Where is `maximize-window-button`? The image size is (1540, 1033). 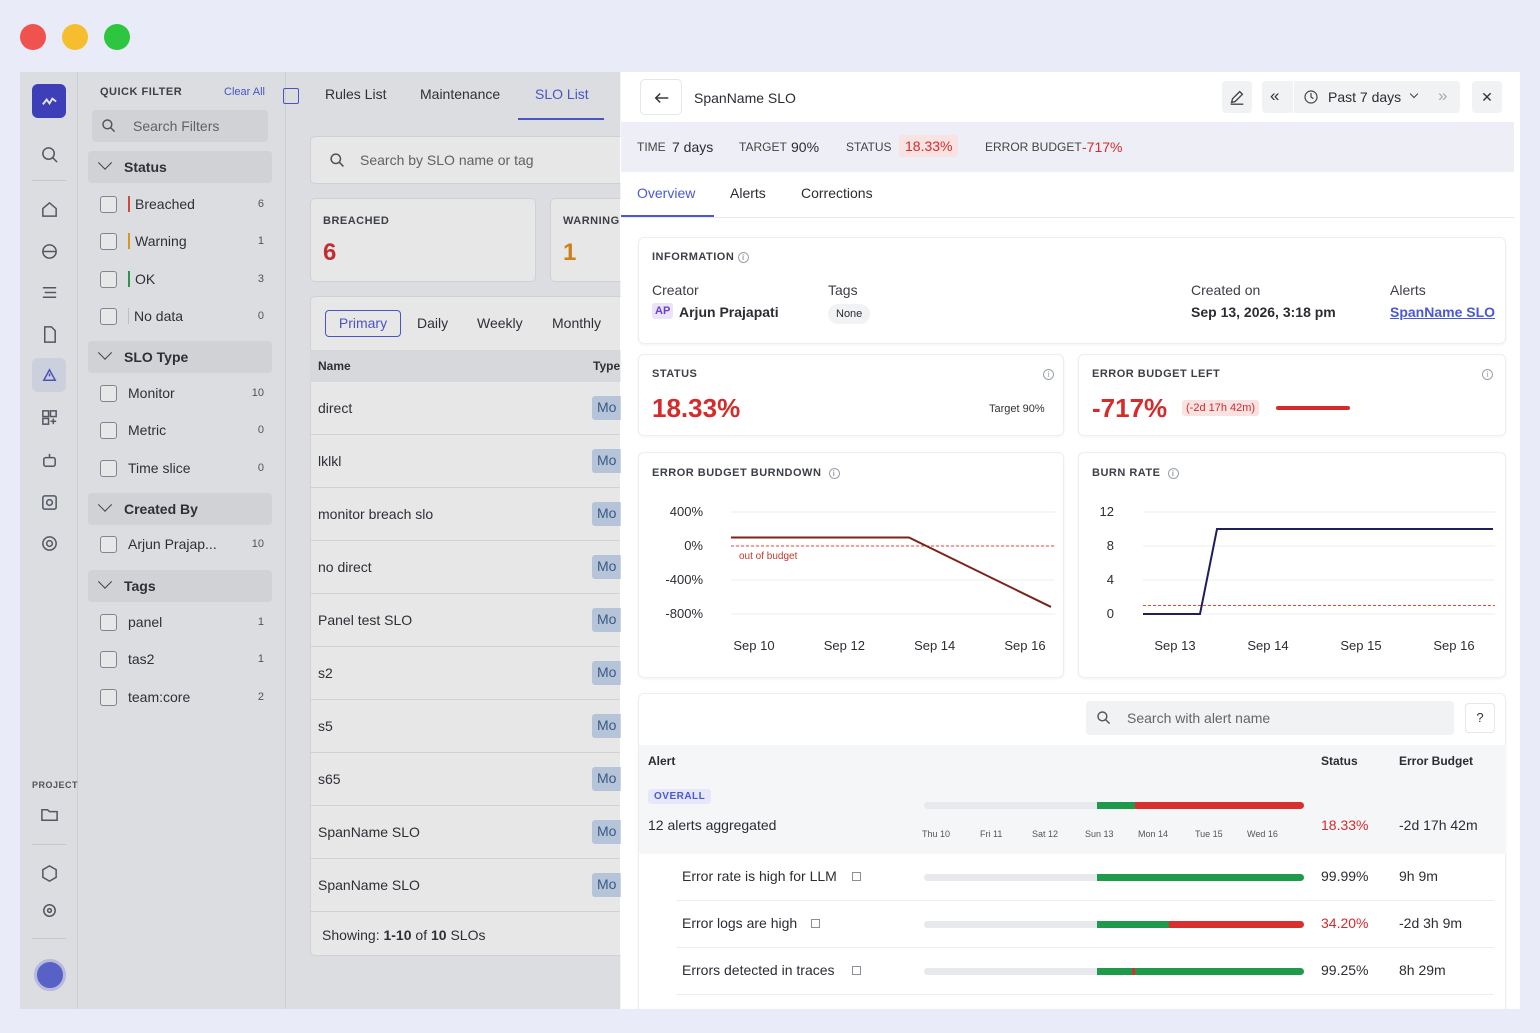 maximize-window-button is located at coordinates (117, 37).